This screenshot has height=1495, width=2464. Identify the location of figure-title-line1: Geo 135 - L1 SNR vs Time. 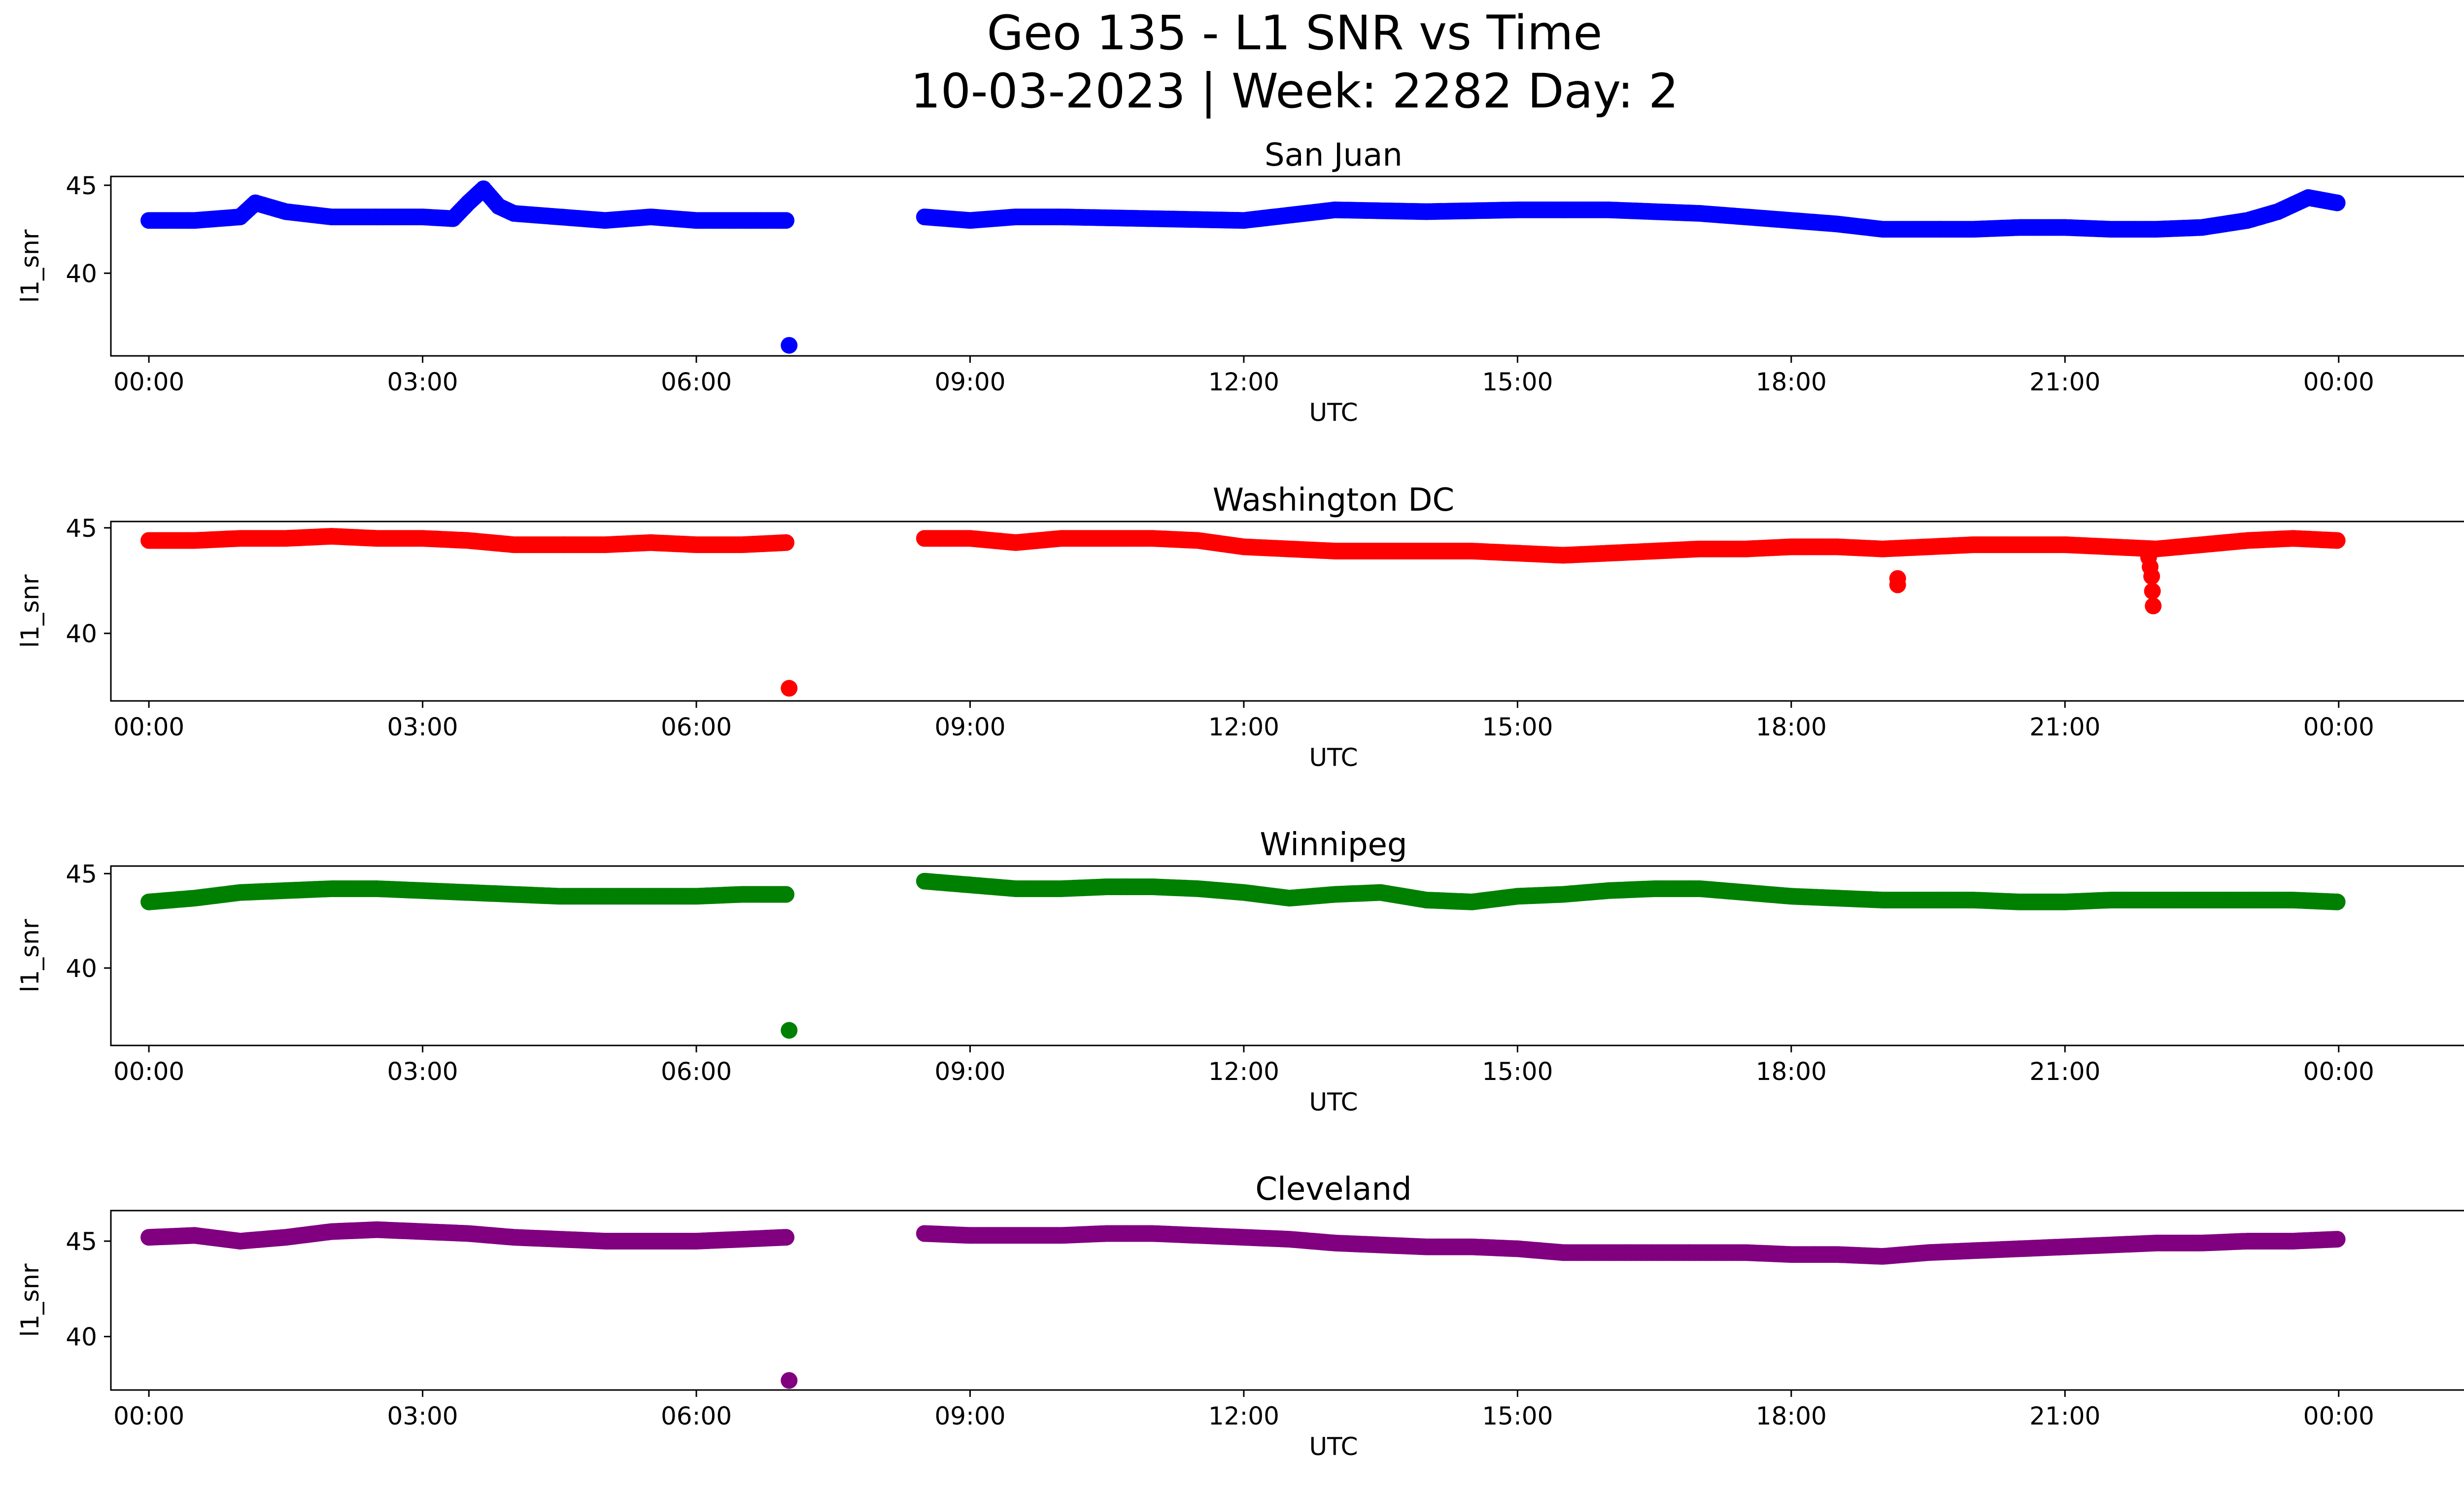
(1295, 33).